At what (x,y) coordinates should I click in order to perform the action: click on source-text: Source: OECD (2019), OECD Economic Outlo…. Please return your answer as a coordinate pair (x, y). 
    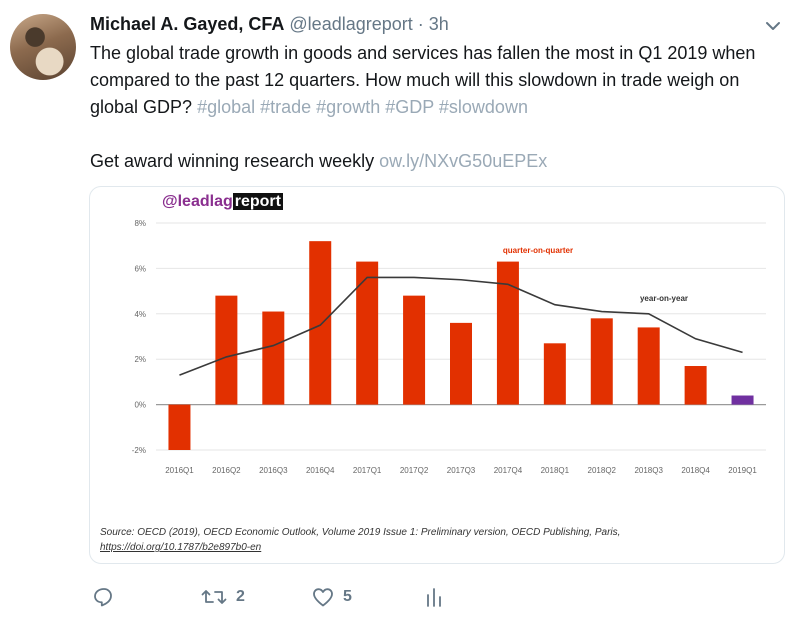
    Looking at the image, I should click on (360, 532).